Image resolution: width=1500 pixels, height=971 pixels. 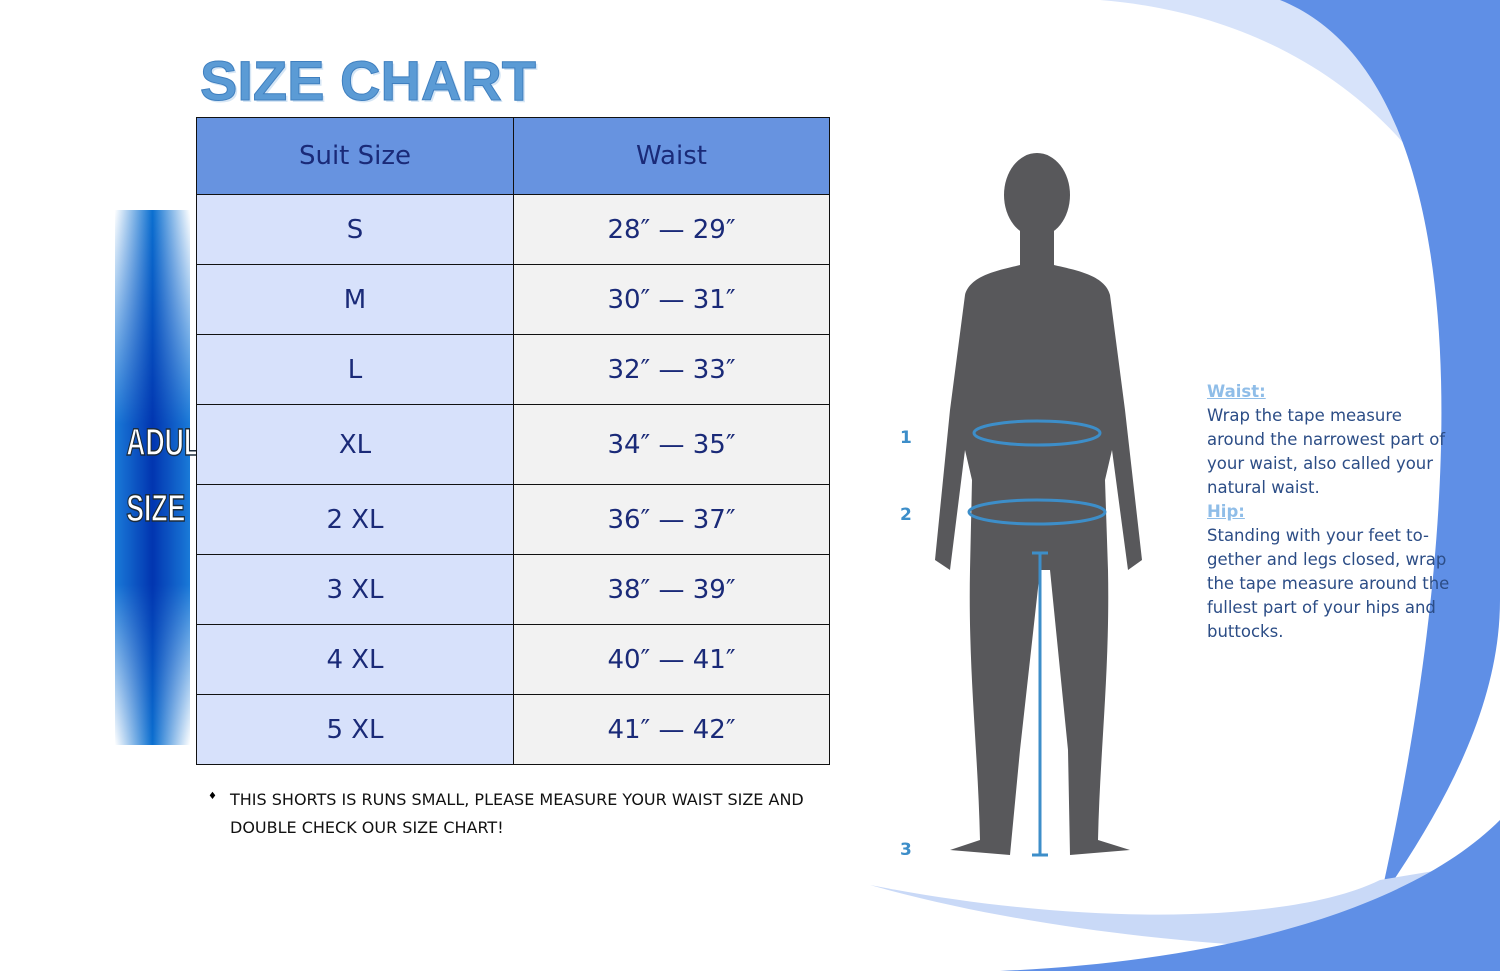 What do you see at coordinates (671, 444) in the screenshot?
I see `waist-cell: 34″ — 35″` at bounding box center [671, 444].